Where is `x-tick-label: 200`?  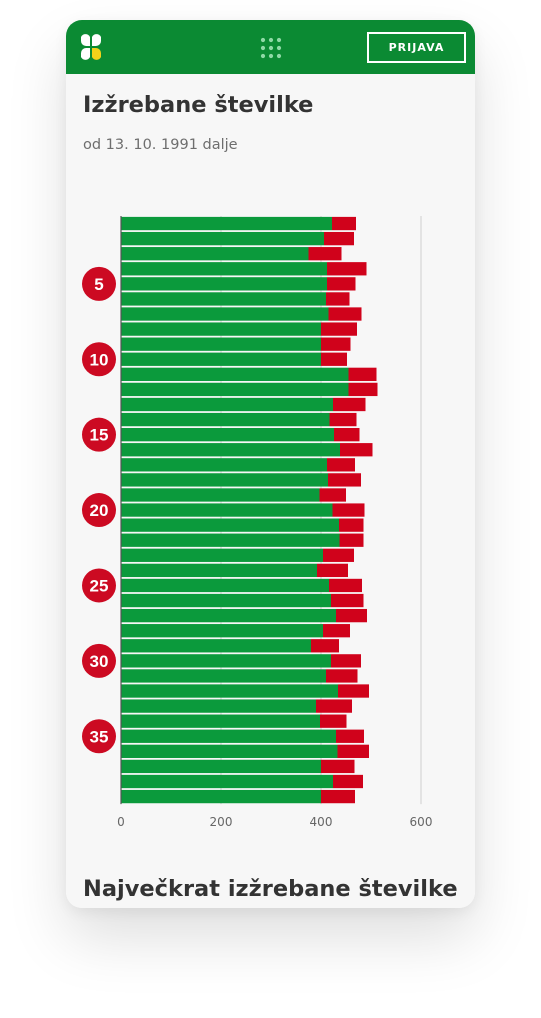 x-tick-label: 200 is located at coordinates (221, 822).